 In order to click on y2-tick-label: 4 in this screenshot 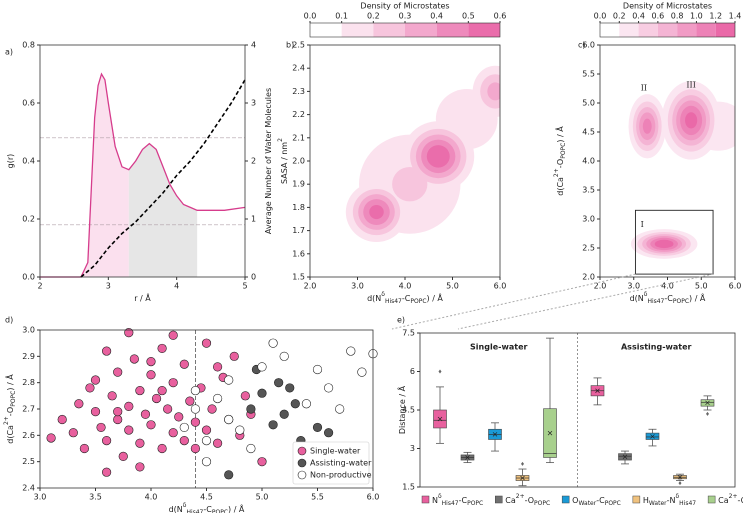, I will do `click(253, 45)`.